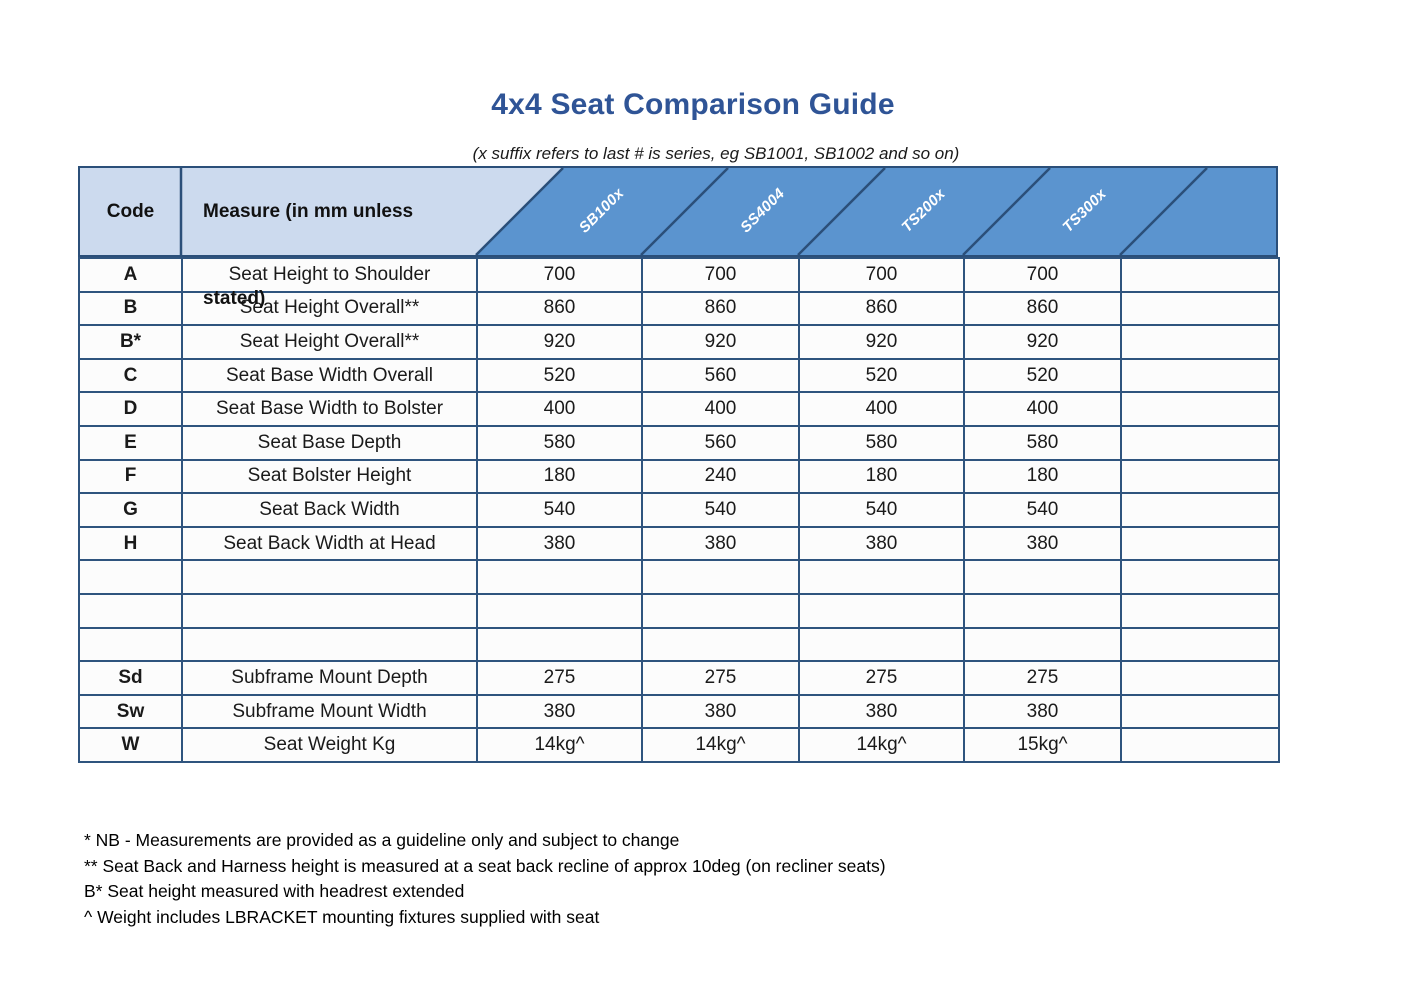  What do you see at coordinates (720, 745) in the screenshot?
I see `value-cell: 14kg^` at bounding box center [720, 745].